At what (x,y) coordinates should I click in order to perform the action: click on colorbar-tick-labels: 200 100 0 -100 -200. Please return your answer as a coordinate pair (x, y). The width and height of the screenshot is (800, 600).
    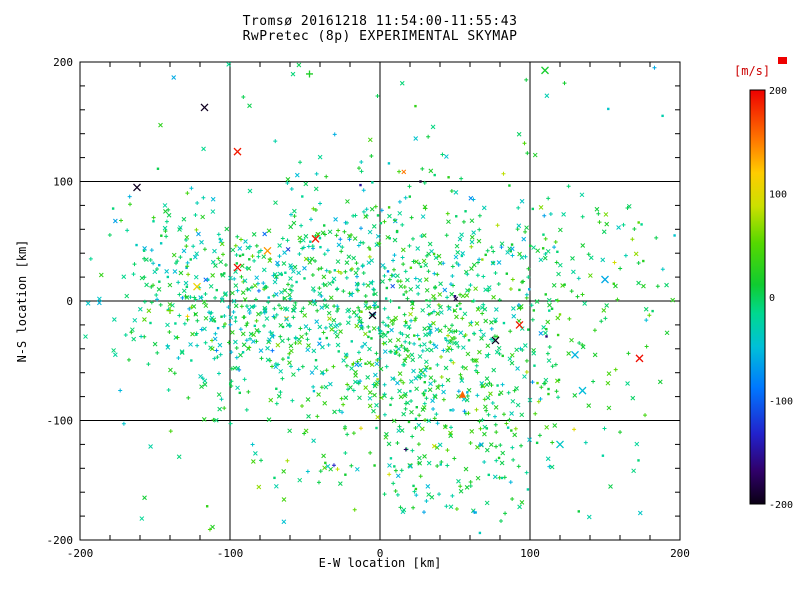
    Looking at the image, I should click on (781, 298).